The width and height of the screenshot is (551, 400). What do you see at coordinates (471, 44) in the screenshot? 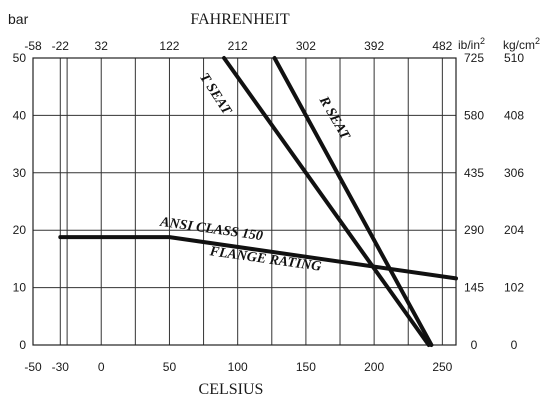
I see `psi-axis-label: ib/in2` at bounding box center [471, 44].